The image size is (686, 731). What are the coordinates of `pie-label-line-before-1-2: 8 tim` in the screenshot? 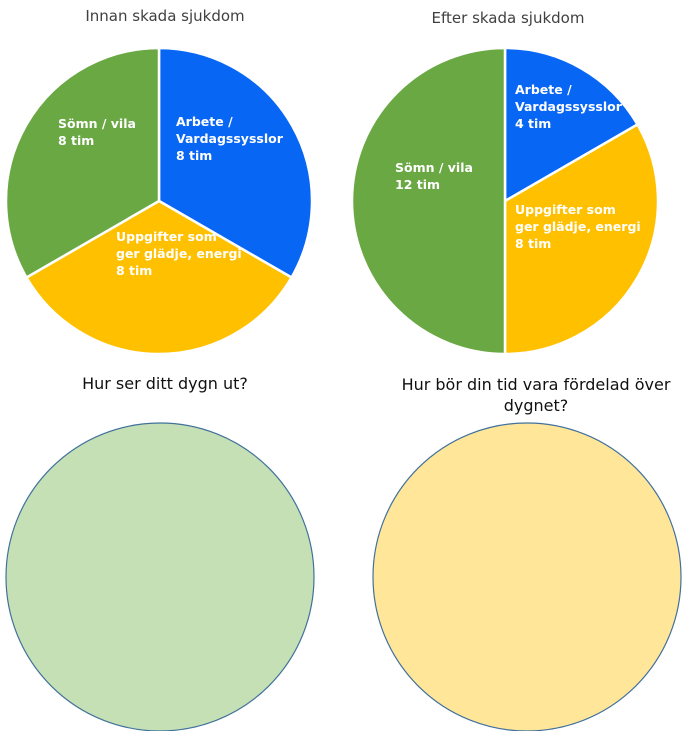 It's located at (134, 270).